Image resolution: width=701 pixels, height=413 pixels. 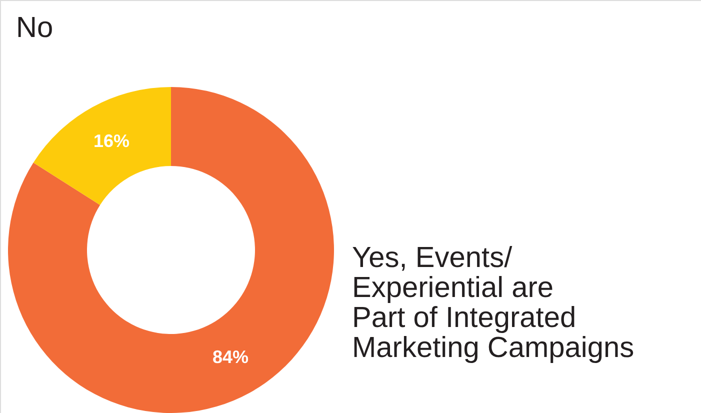 What do you see at coordinates (111, 140) in the screenshot?
I see `data-label: 16%` at bounding box center [111, 140].